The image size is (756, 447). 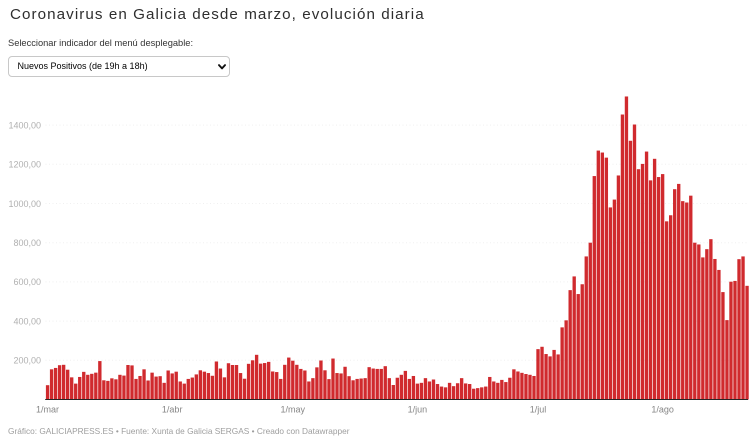 What do you see at coordinates (172, 410) in the screenshot?
I see `svg-text: 1/abr` at bounding box center [172, 410].